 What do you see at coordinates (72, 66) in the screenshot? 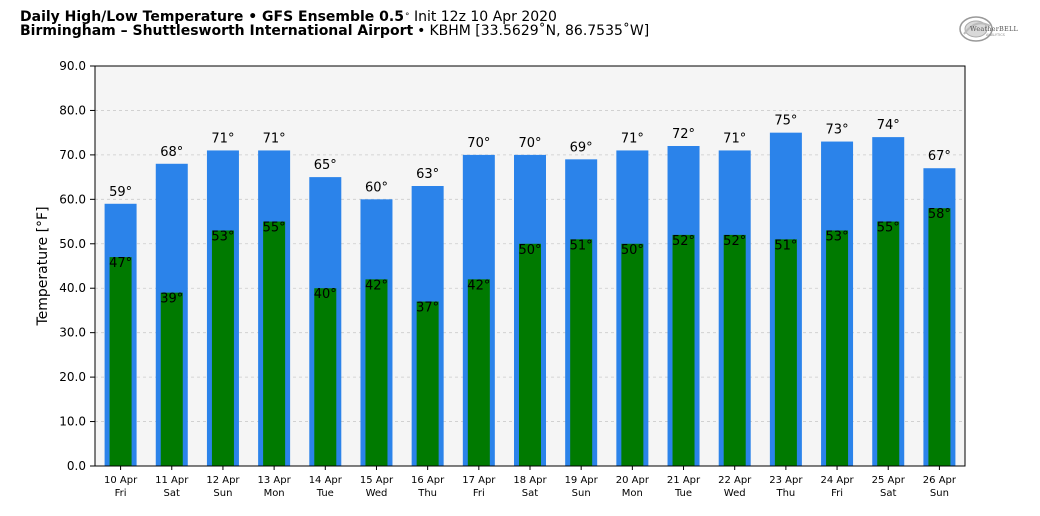
I see `y-tick-label: 90.0` at bounding box center [72, 66].